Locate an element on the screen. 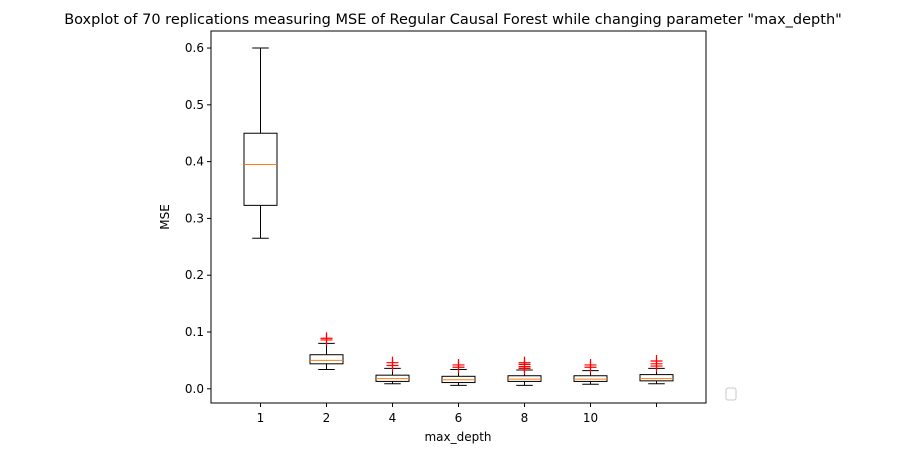 This screenshot has width=914, height=453. x-axis-label: max_depth is located at coordinates (457, 437).